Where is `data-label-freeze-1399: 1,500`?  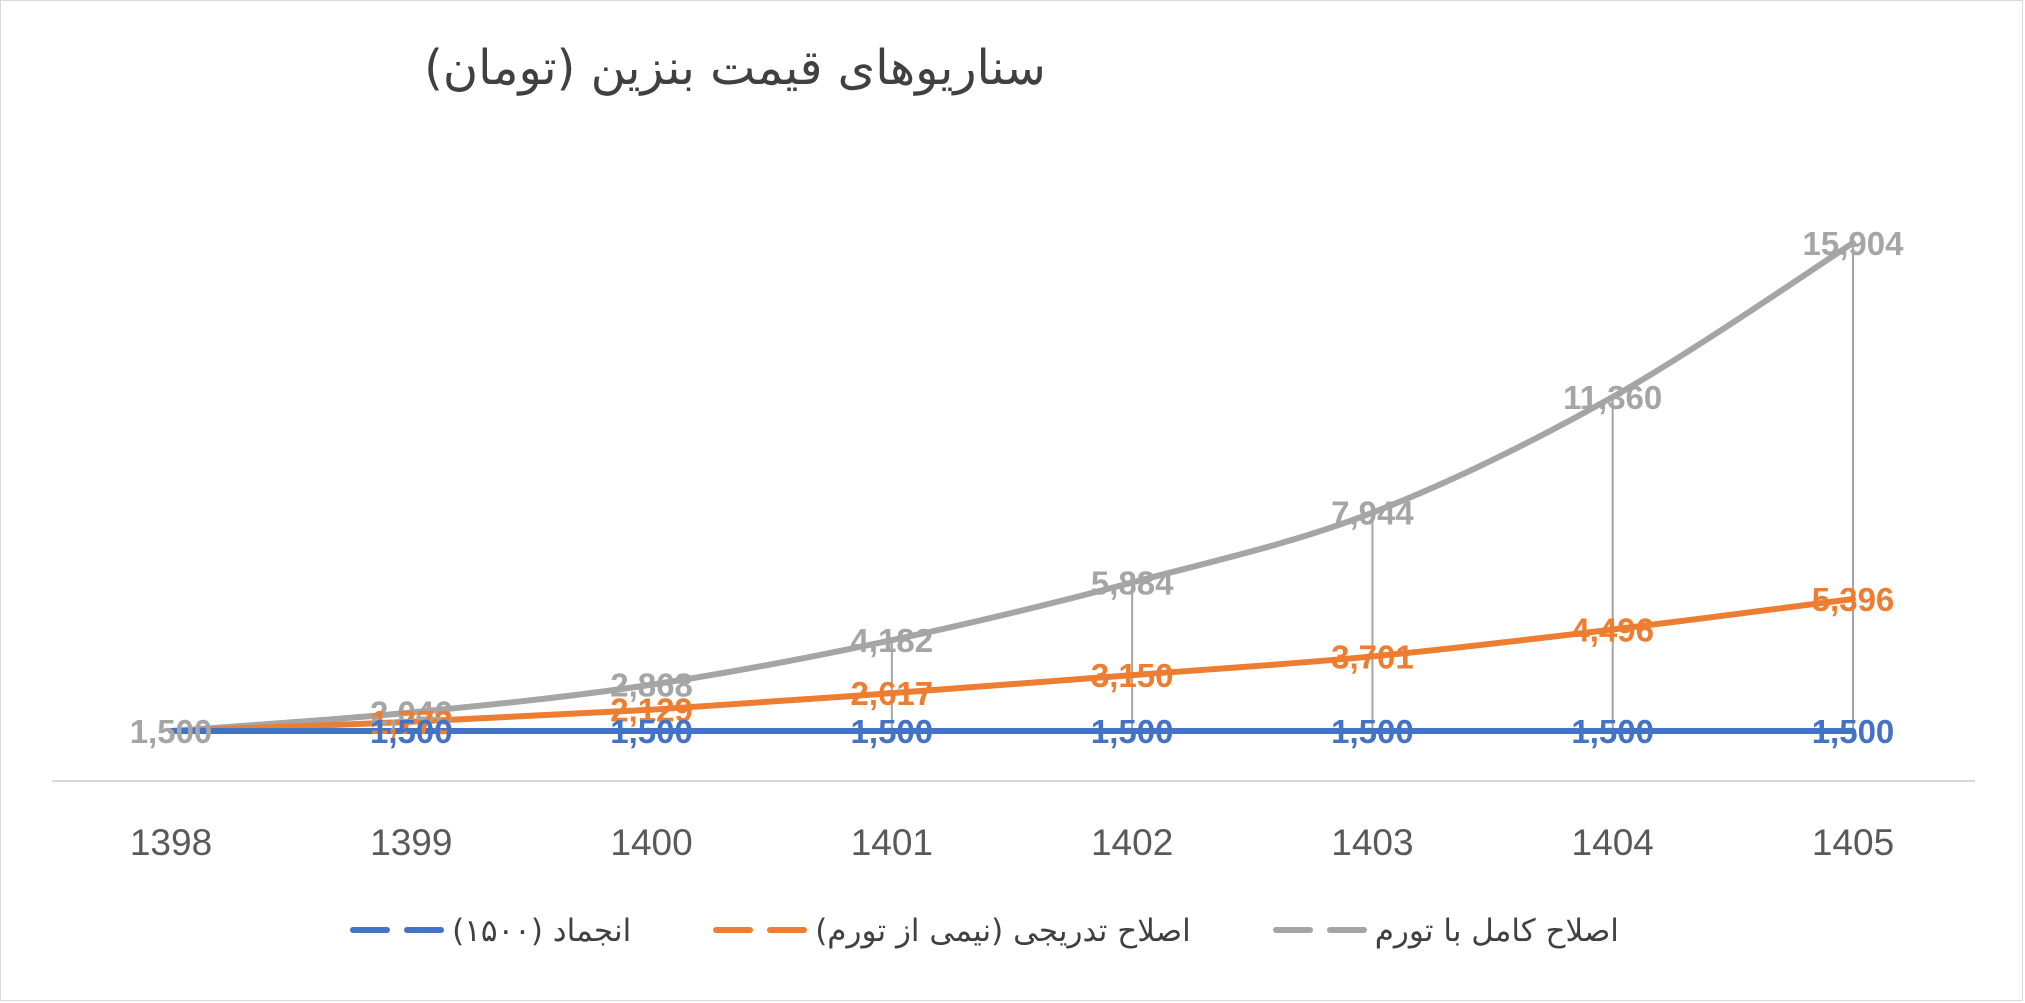
data-label-freeze-1399: 1,500 is located at coordinates (411, 731).